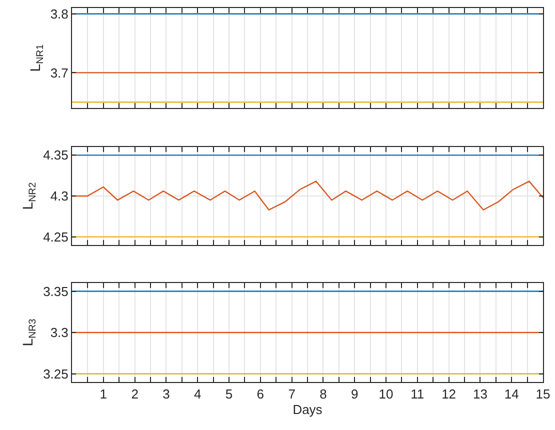 This screenshot has width=555, height=430. I want to click on x-tick-label: 3, so click(166, 394).